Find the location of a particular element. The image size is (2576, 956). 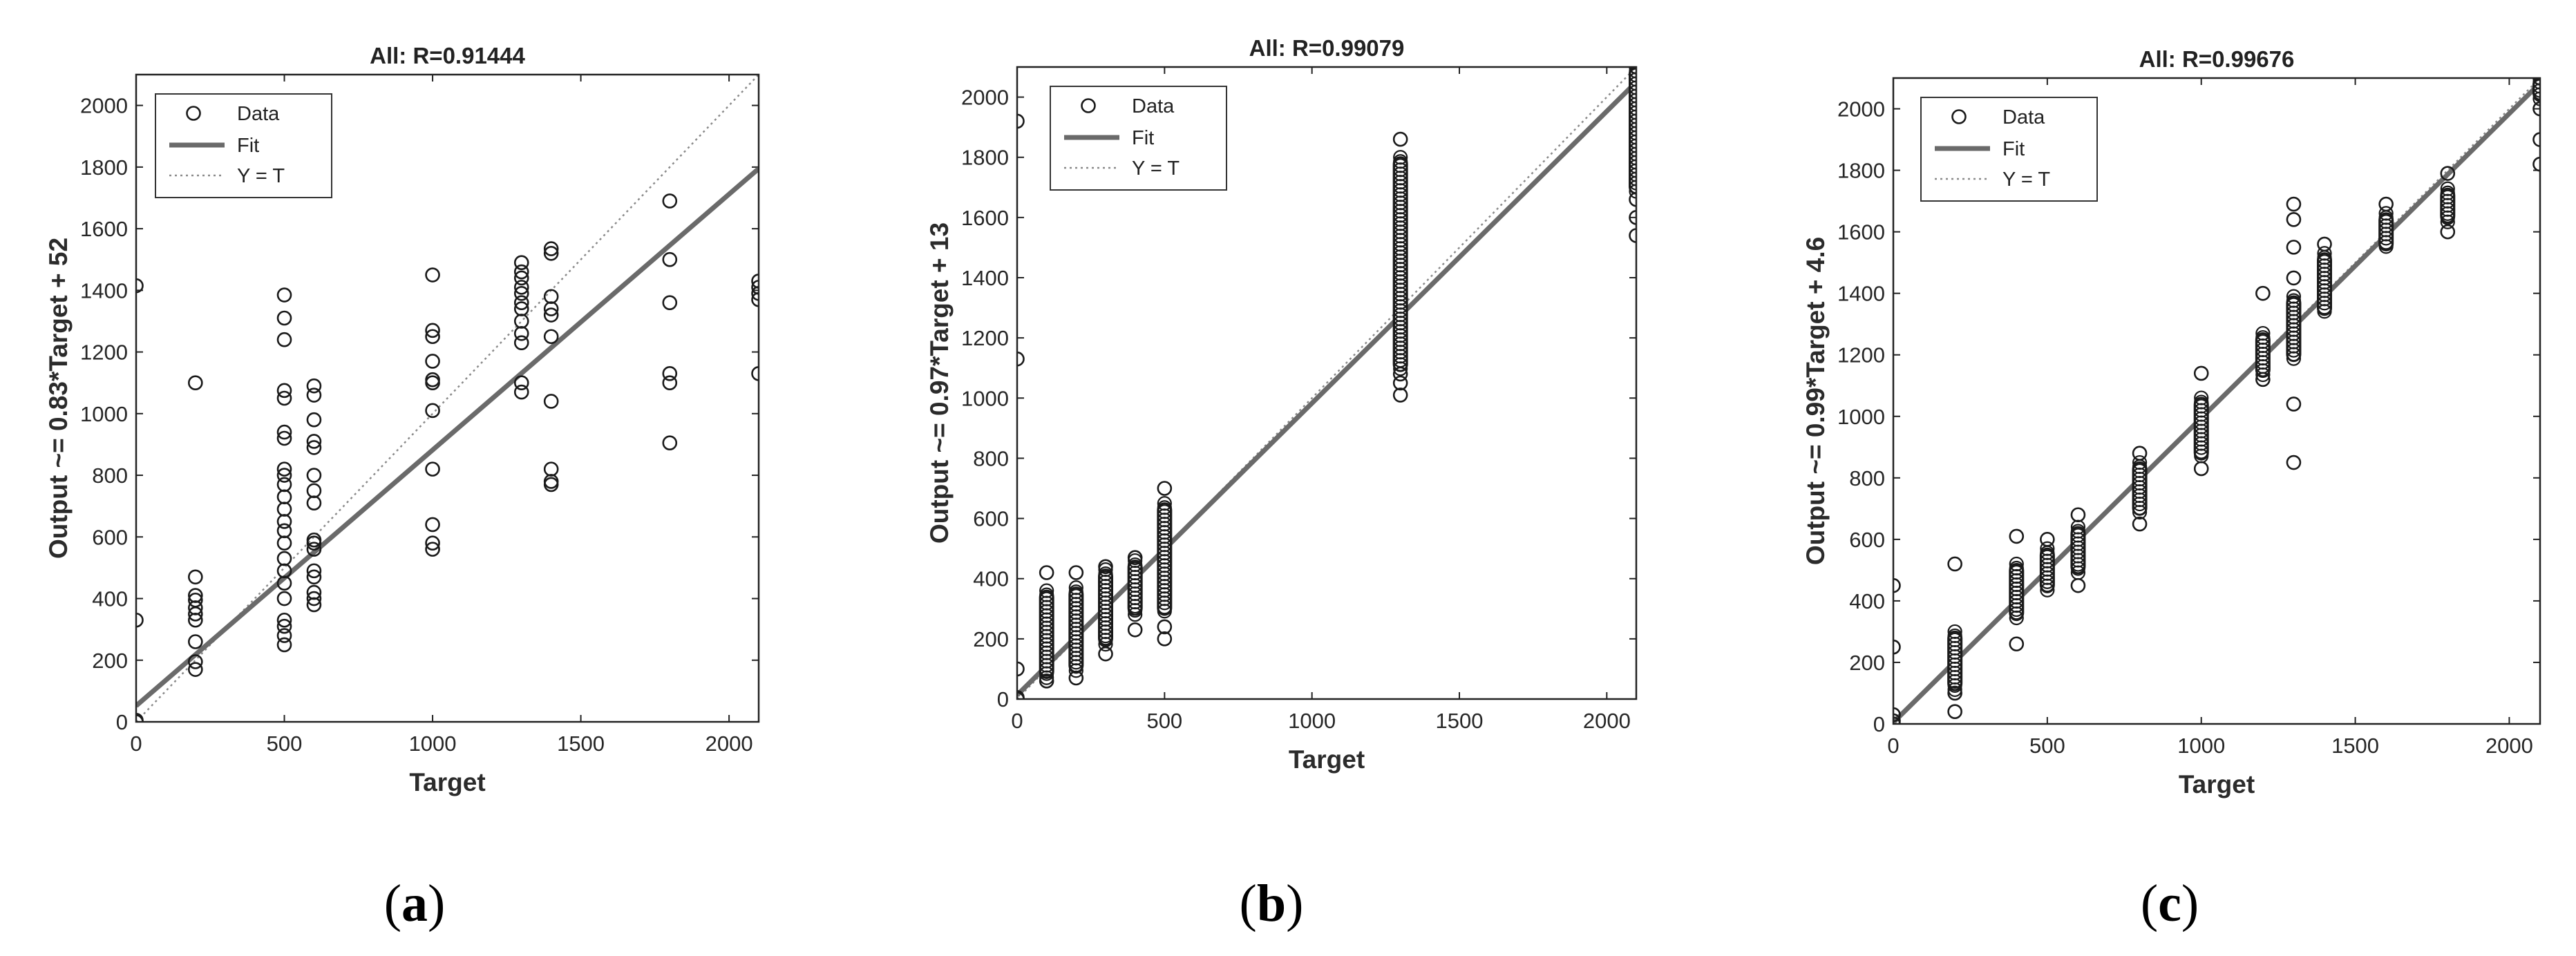

legend-label: Fit is located at coordinates (248, 146).